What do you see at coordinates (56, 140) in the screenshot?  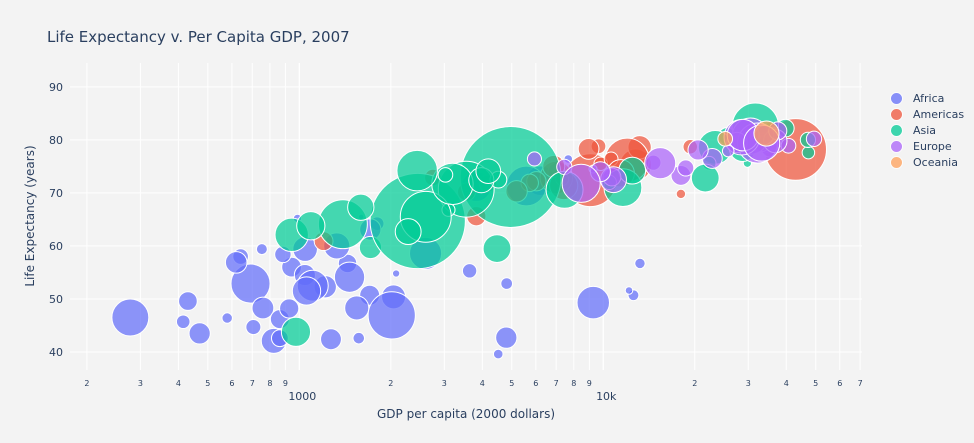 I see `y-tick-label: 80` at bounding box center [56, 140].